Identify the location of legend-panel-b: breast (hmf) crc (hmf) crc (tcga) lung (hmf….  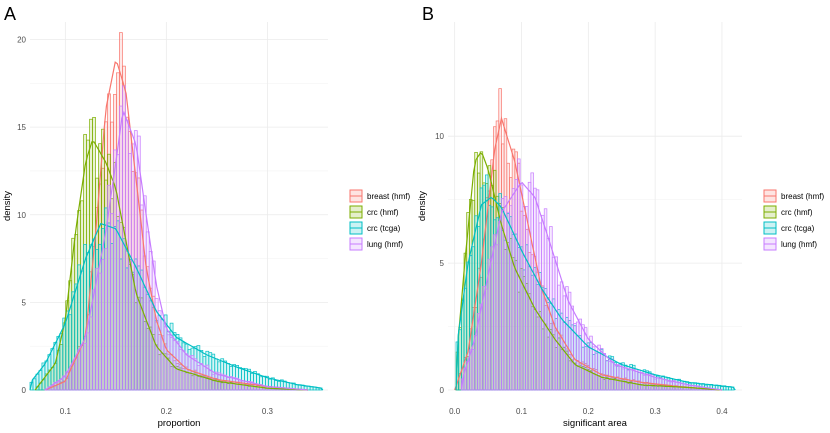
(793, 220).